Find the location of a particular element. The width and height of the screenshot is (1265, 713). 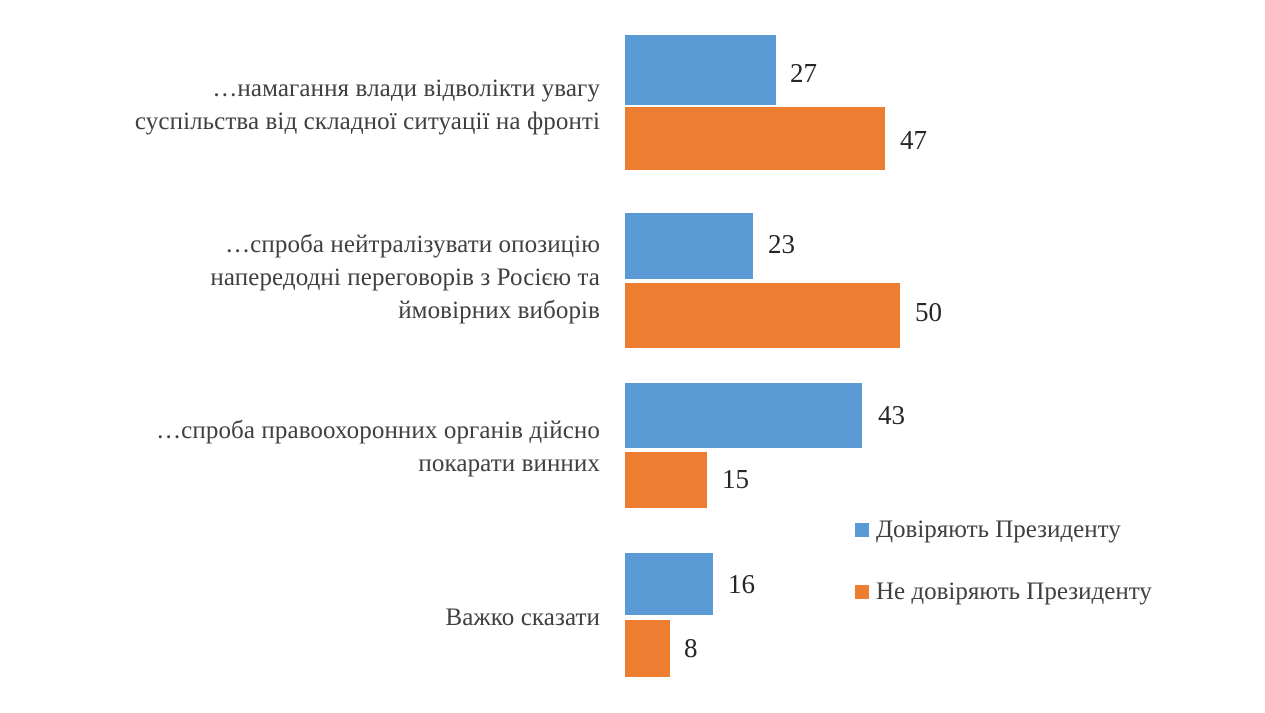

legend-item-trust: Довіряють Президенту is located at coordinates (988, 530).